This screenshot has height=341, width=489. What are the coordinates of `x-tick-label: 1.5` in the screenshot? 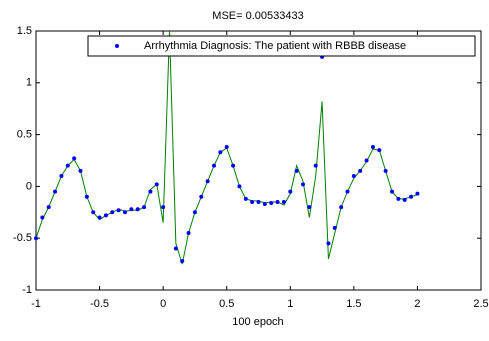 It's located at (353, 304).